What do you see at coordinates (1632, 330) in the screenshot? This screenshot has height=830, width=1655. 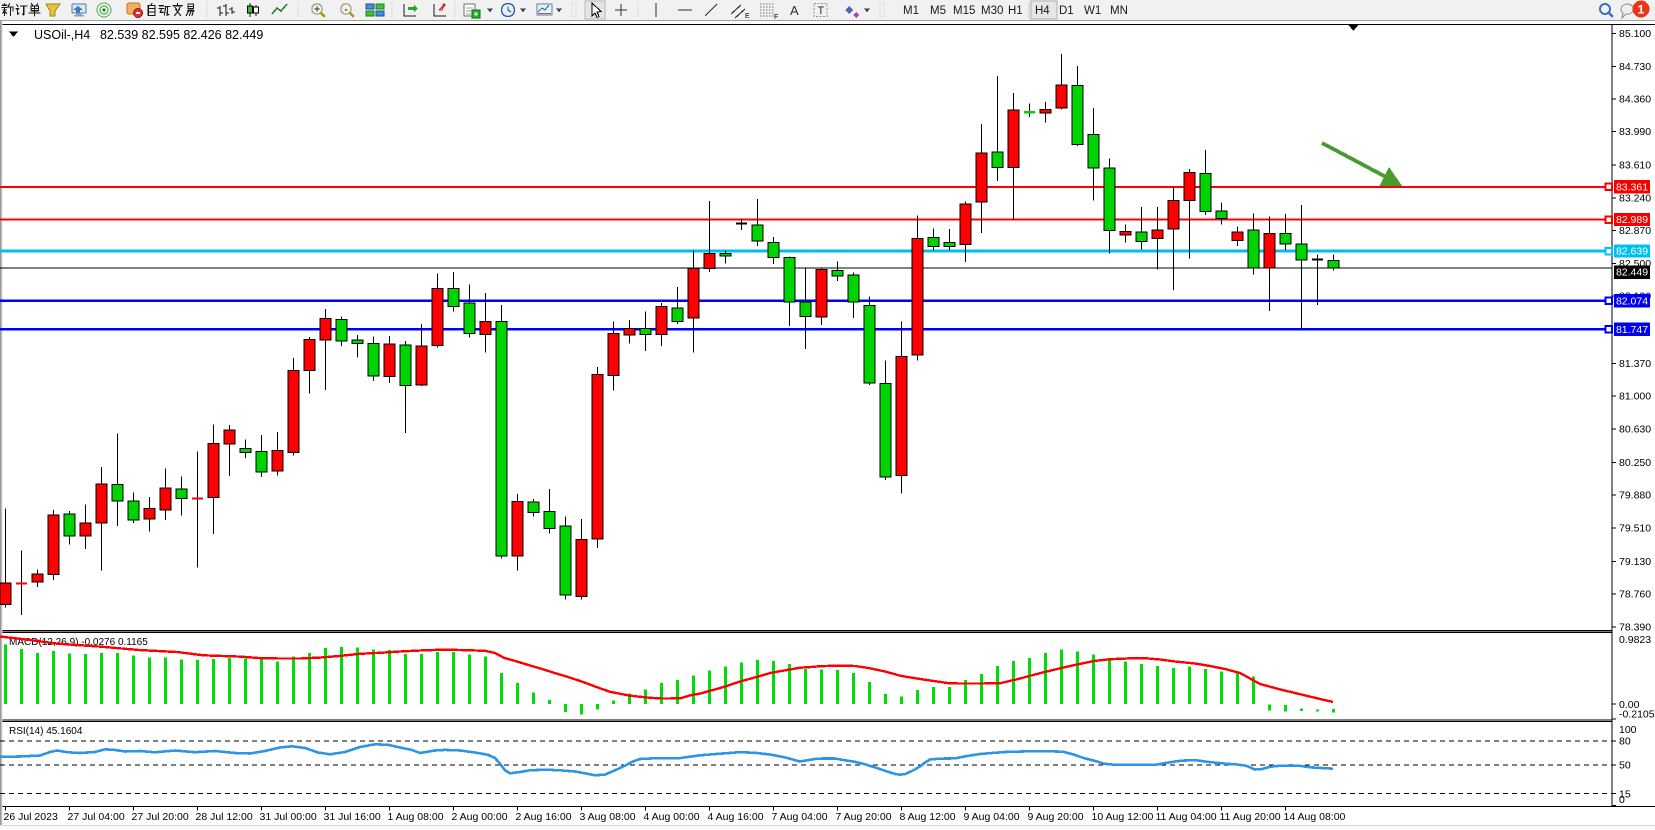 I see `svg-text: 81.747` at bounding box center [1632, 330].